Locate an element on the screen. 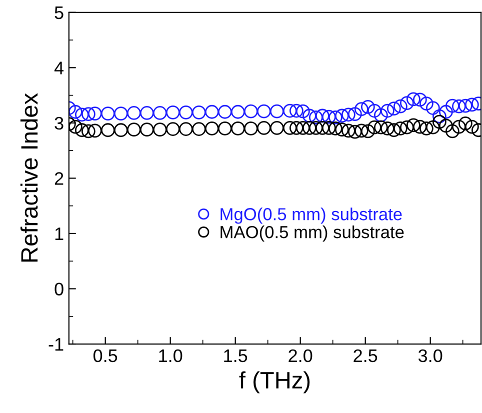  y-tick-label: -1 is located at coordinates (56, 344).